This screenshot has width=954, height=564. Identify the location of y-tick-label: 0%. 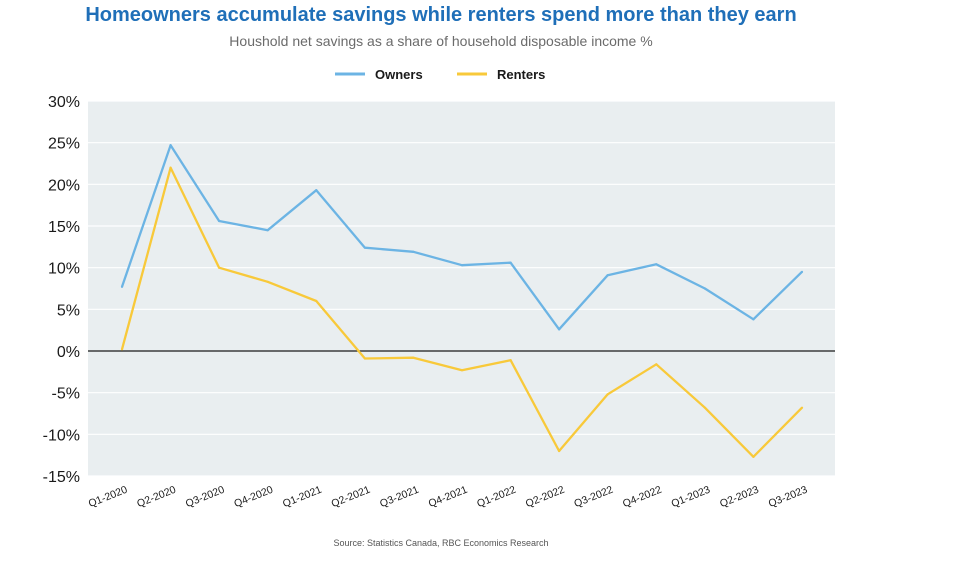
(68, 352).